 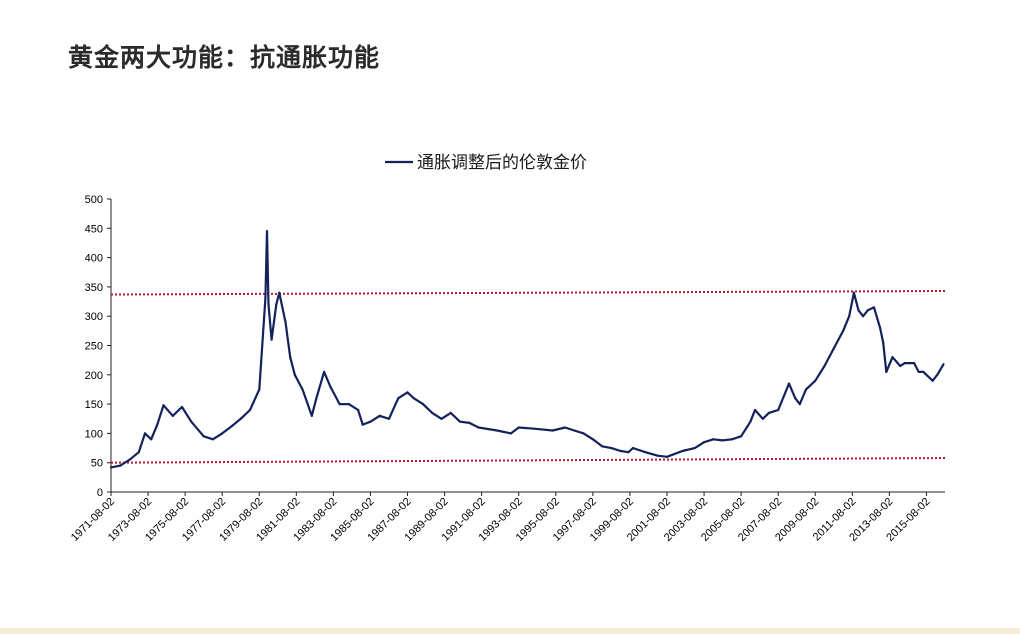 What do you see at coordinates (94, 317) in the screenshot?
I see `y-tick-label: 300` at bounding box center [94, 317].